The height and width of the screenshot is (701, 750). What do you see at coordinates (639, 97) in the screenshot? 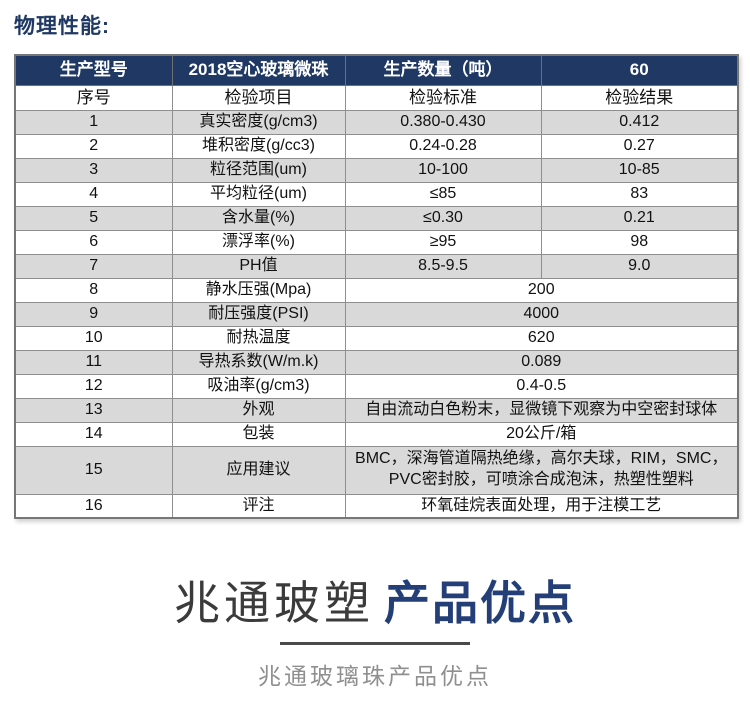
I see `subheader-result: 检验结果` at bounding box center [639, 97].